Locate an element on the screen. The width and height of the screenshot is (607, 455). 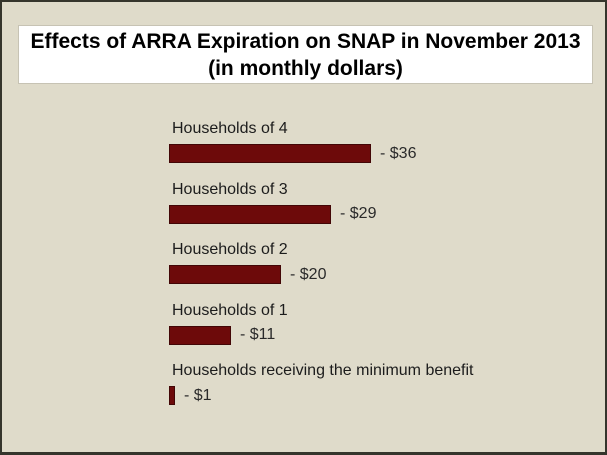
bar-line: - $20 is located at coordinates (247, 274).